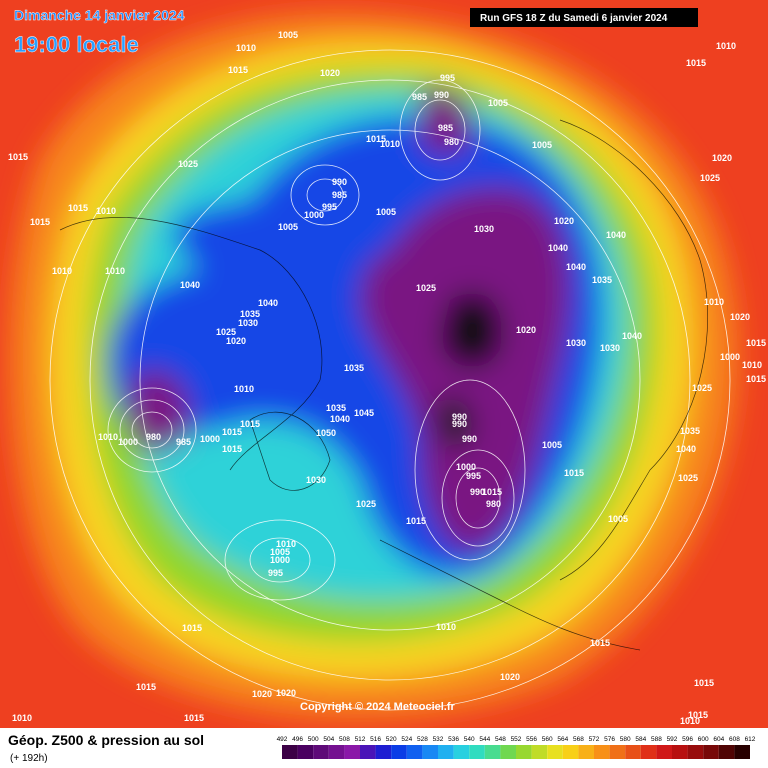 Image resolution: width=768 pixels, height=768 pixels. Describe the element at coordinates (500, 739) in the screenshot. I see `colorbar-label: 548` at that location.